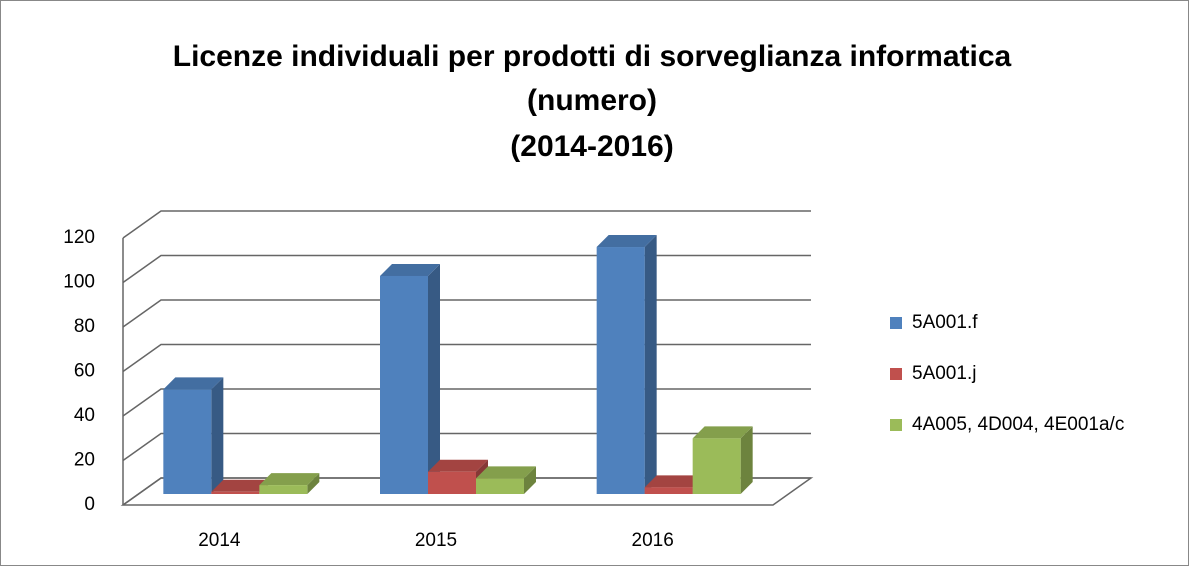  What do you see at coordinates (84, 460) in the screenshot?
I see `y-tick-label: 20` at bounding box center [84, 460].